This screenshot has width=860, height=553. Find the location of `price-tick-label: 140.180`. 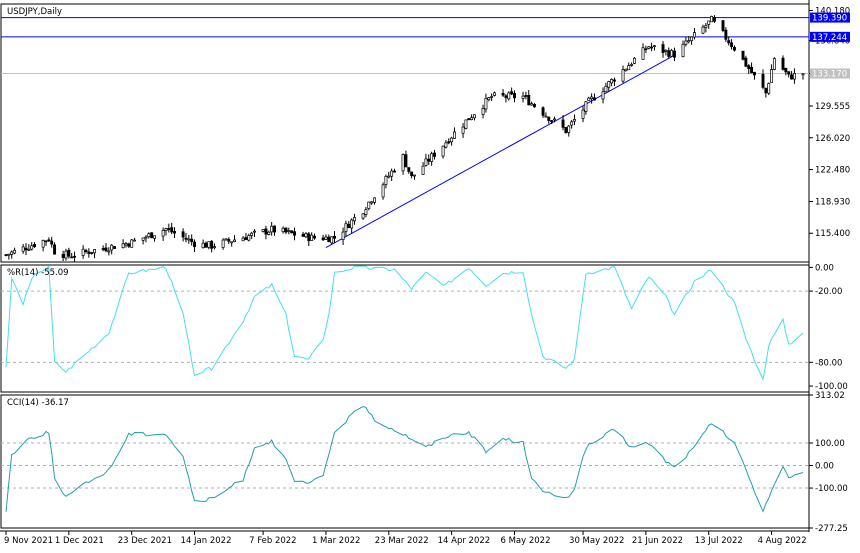

price-tick-label: 140.180 is located at coordinates (832, 11).